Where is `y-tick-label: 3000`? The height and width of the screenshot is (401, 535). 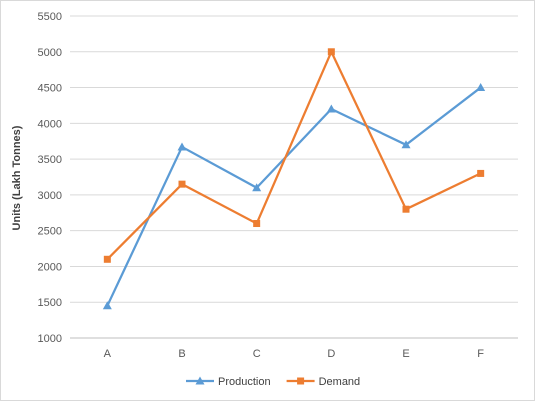 y-tick-label: 3000 is located at coordinates (50, 196).